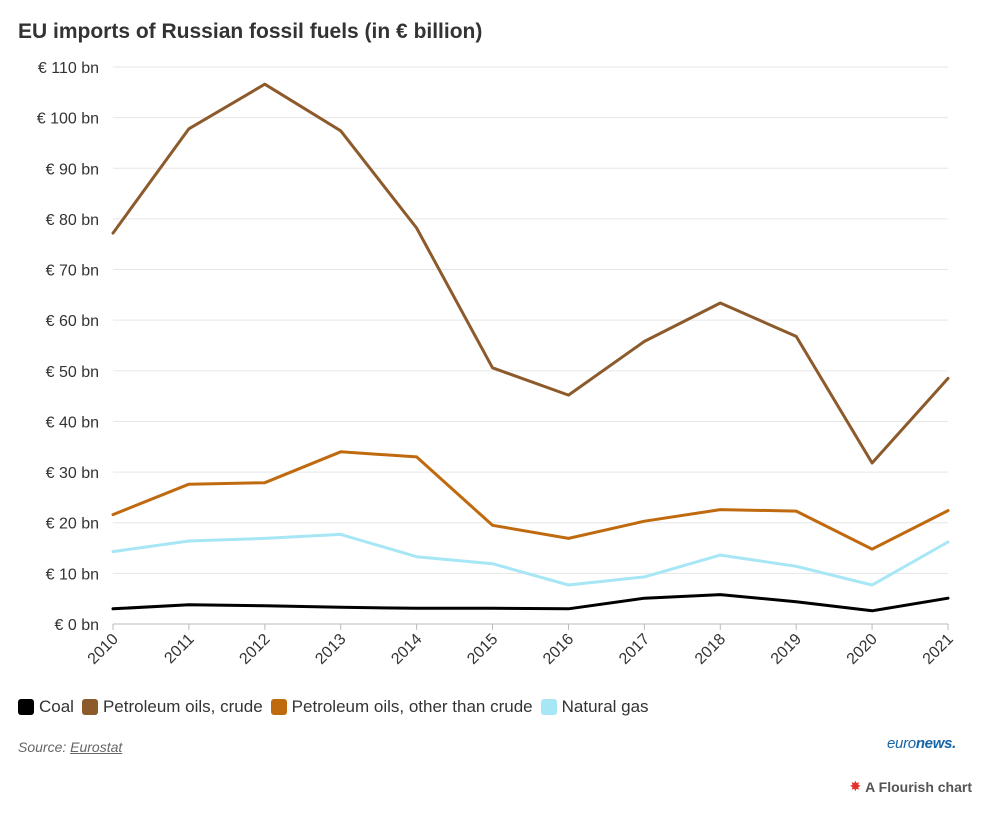 The height and width of the screenshot is (822, 1000). Describe the element at coordinates (72, 321) in the screenshot. I see `y-tick-label: € 60 bn` at that location.